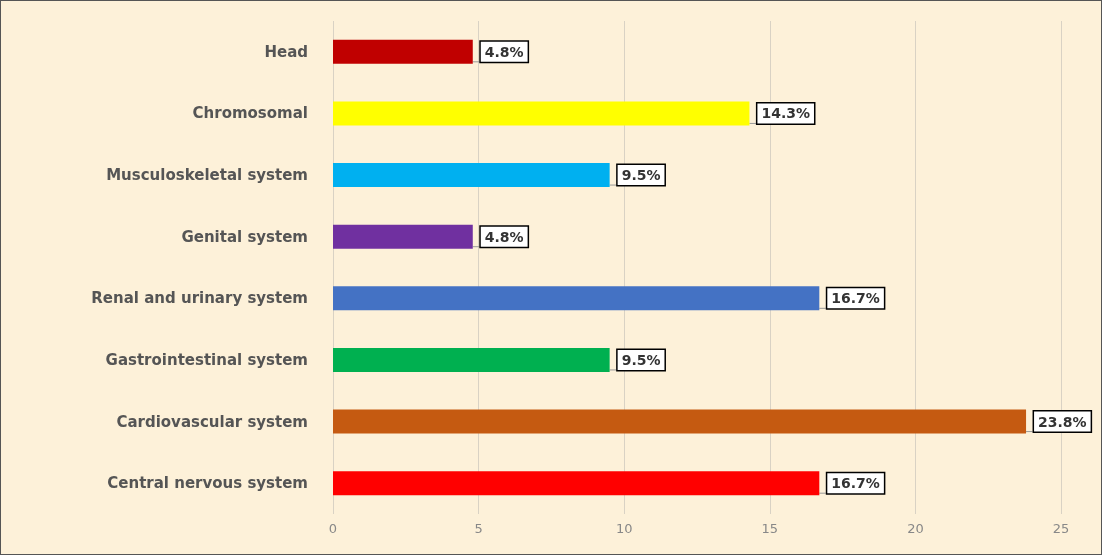 This screenshot has height=555, width=1102. I want to click on y-tick-label: Renal and urinary system, so click(199, 298).